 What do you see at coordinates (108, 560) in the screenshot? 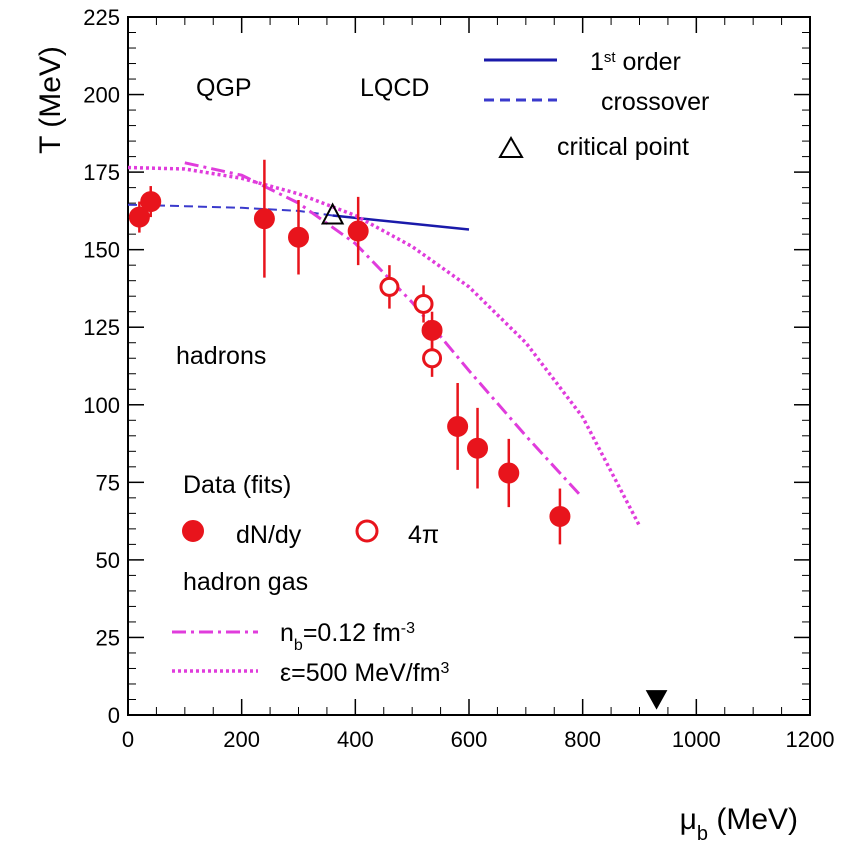
I see `y-tick-label: 50` at bounding box center [108, 560].